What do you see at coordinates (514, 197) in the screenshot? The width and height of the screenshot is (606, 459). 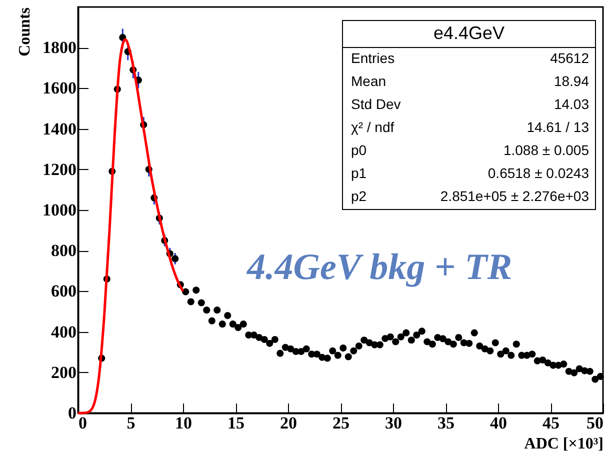 I see `annotation: 2.851e+05 ± 2.276e+03` at bounding box center [514, 197].